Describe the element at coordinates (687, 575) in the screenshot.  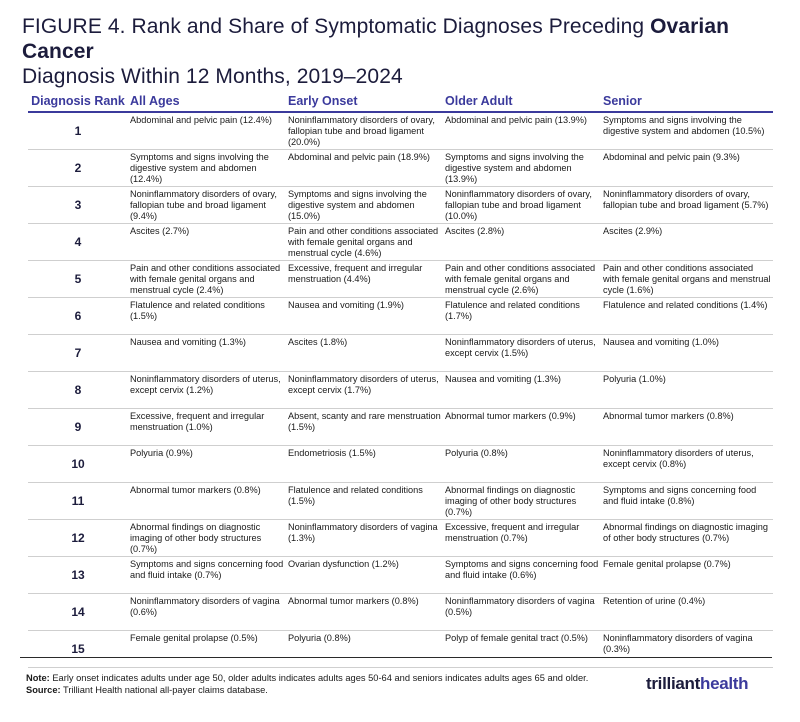
I see `diagnosis-cell: Female genital prolapse (0.7%)` at that location.